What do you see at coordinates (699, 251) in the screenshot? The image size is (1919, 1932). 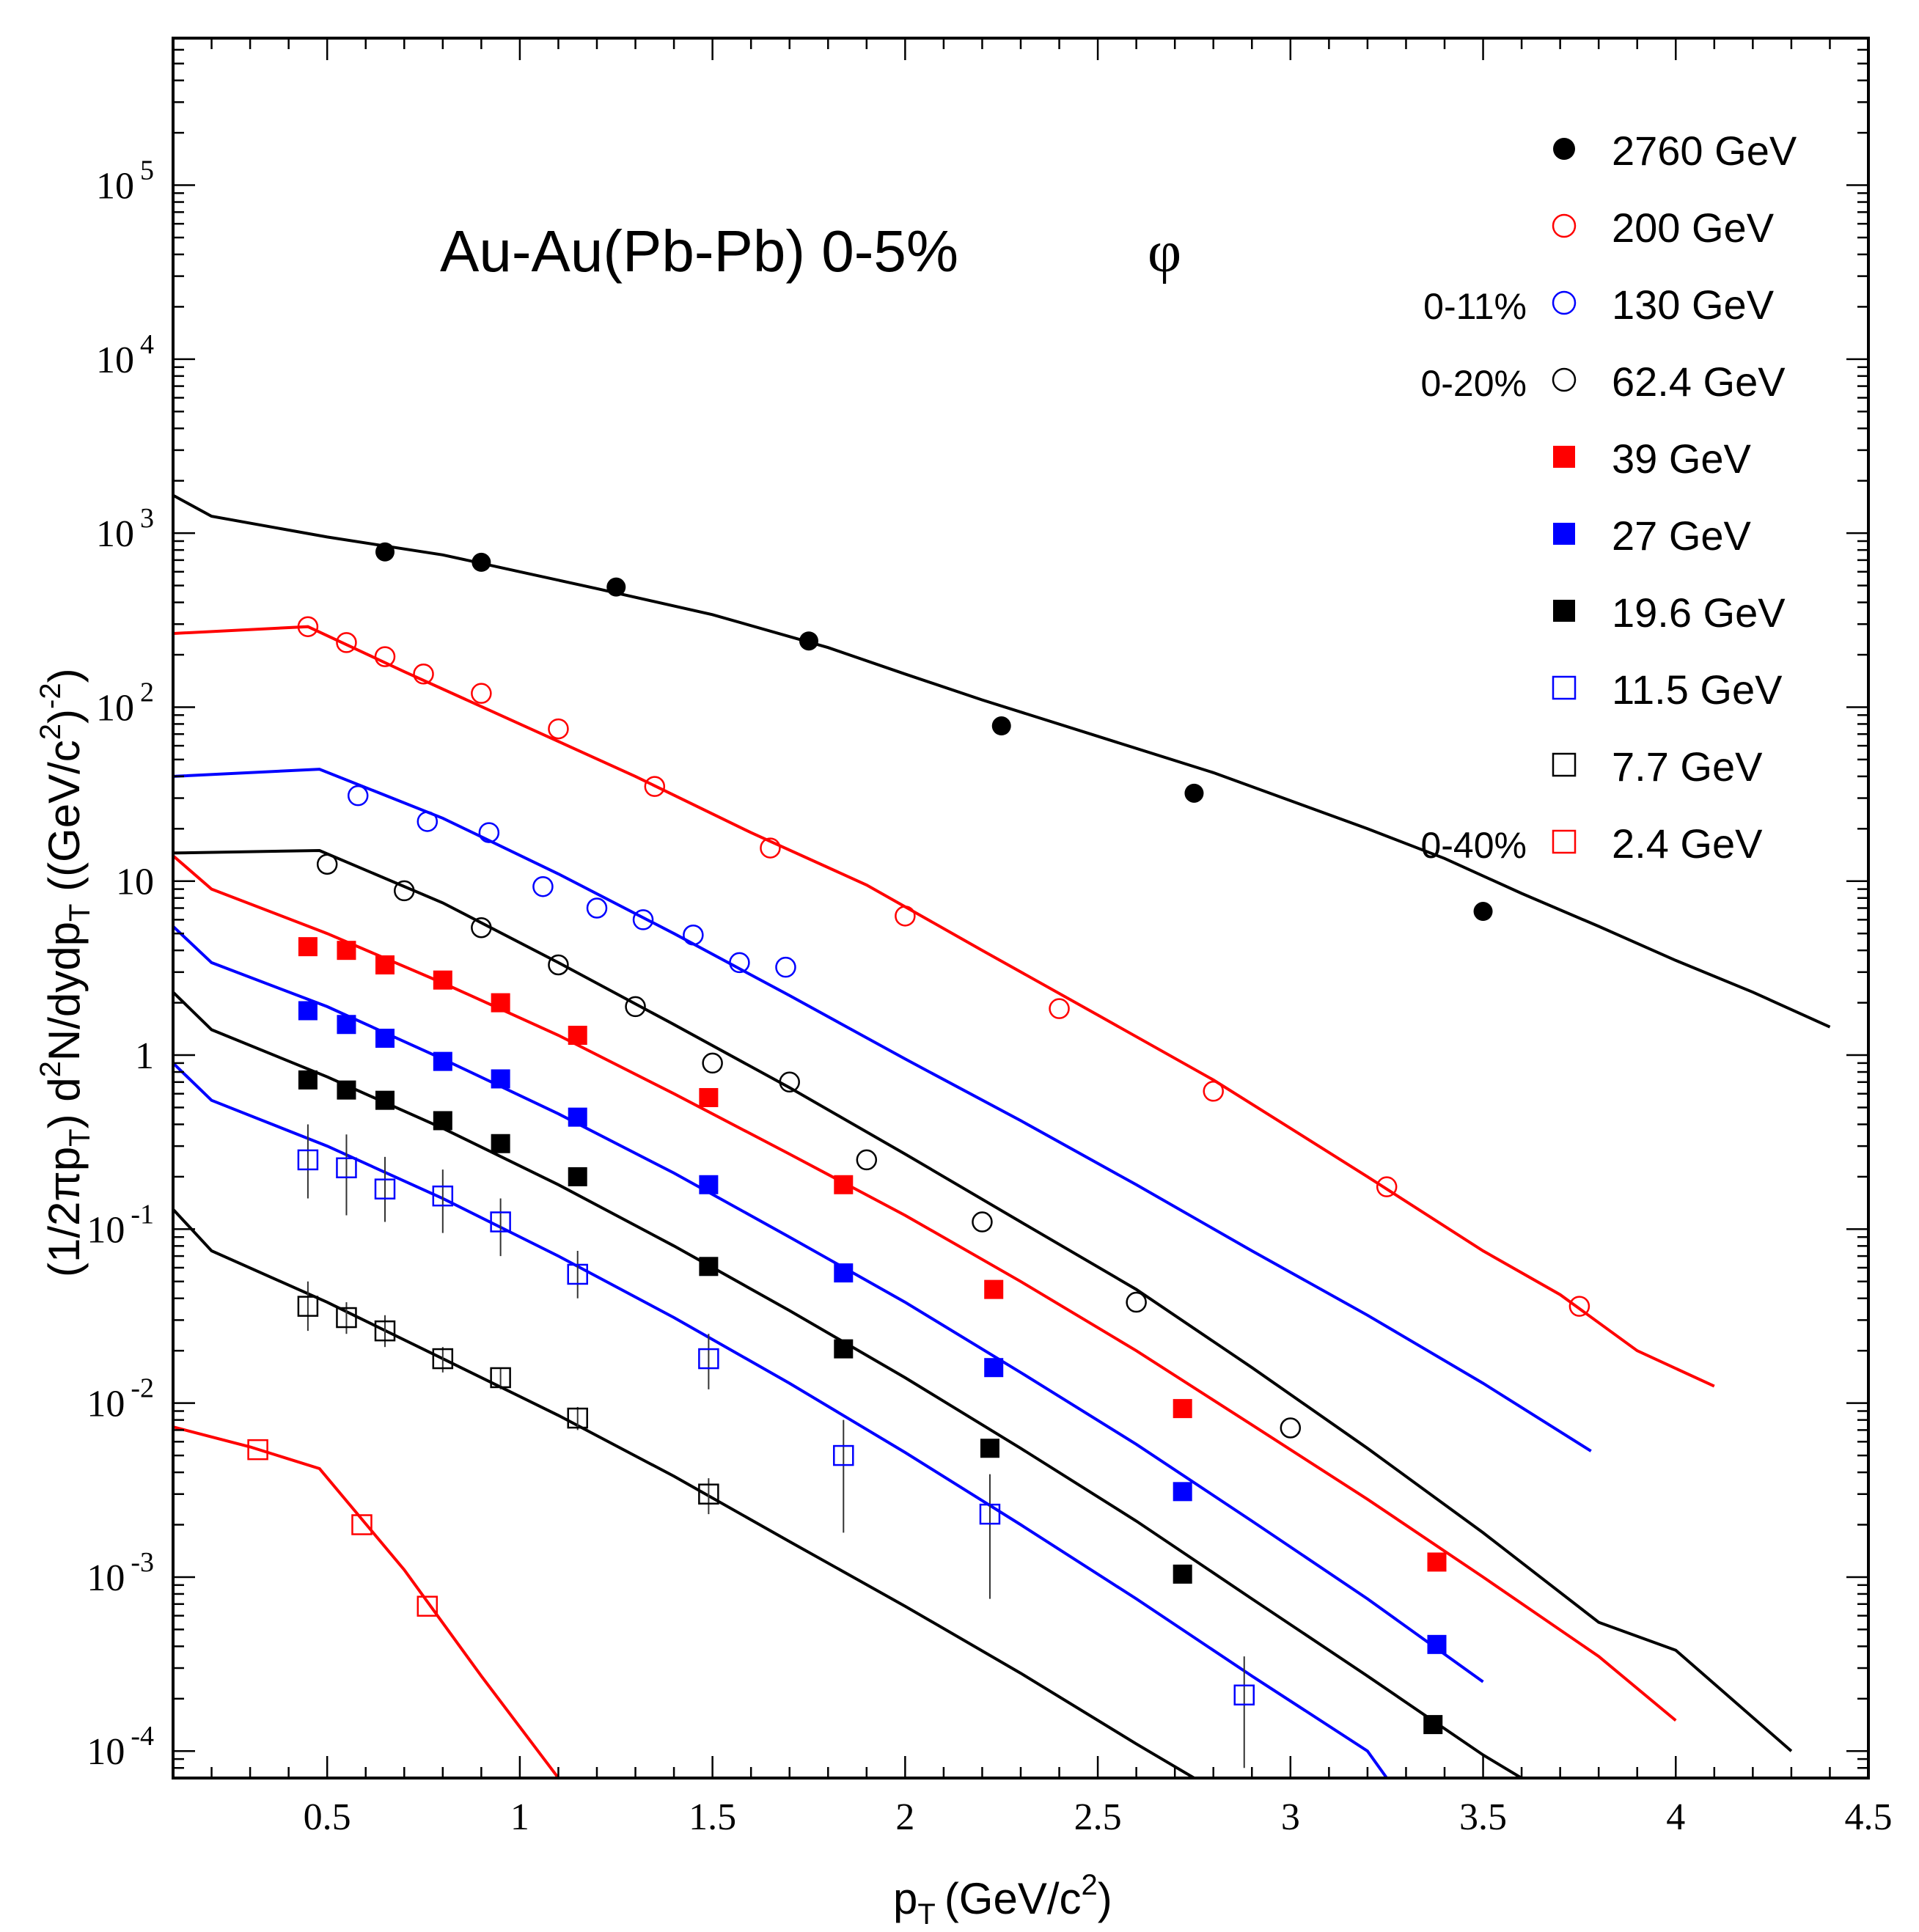 I see `chart-title: Au-Au(Pb-Pb) 0-5%` at bounding box center [699, 251].